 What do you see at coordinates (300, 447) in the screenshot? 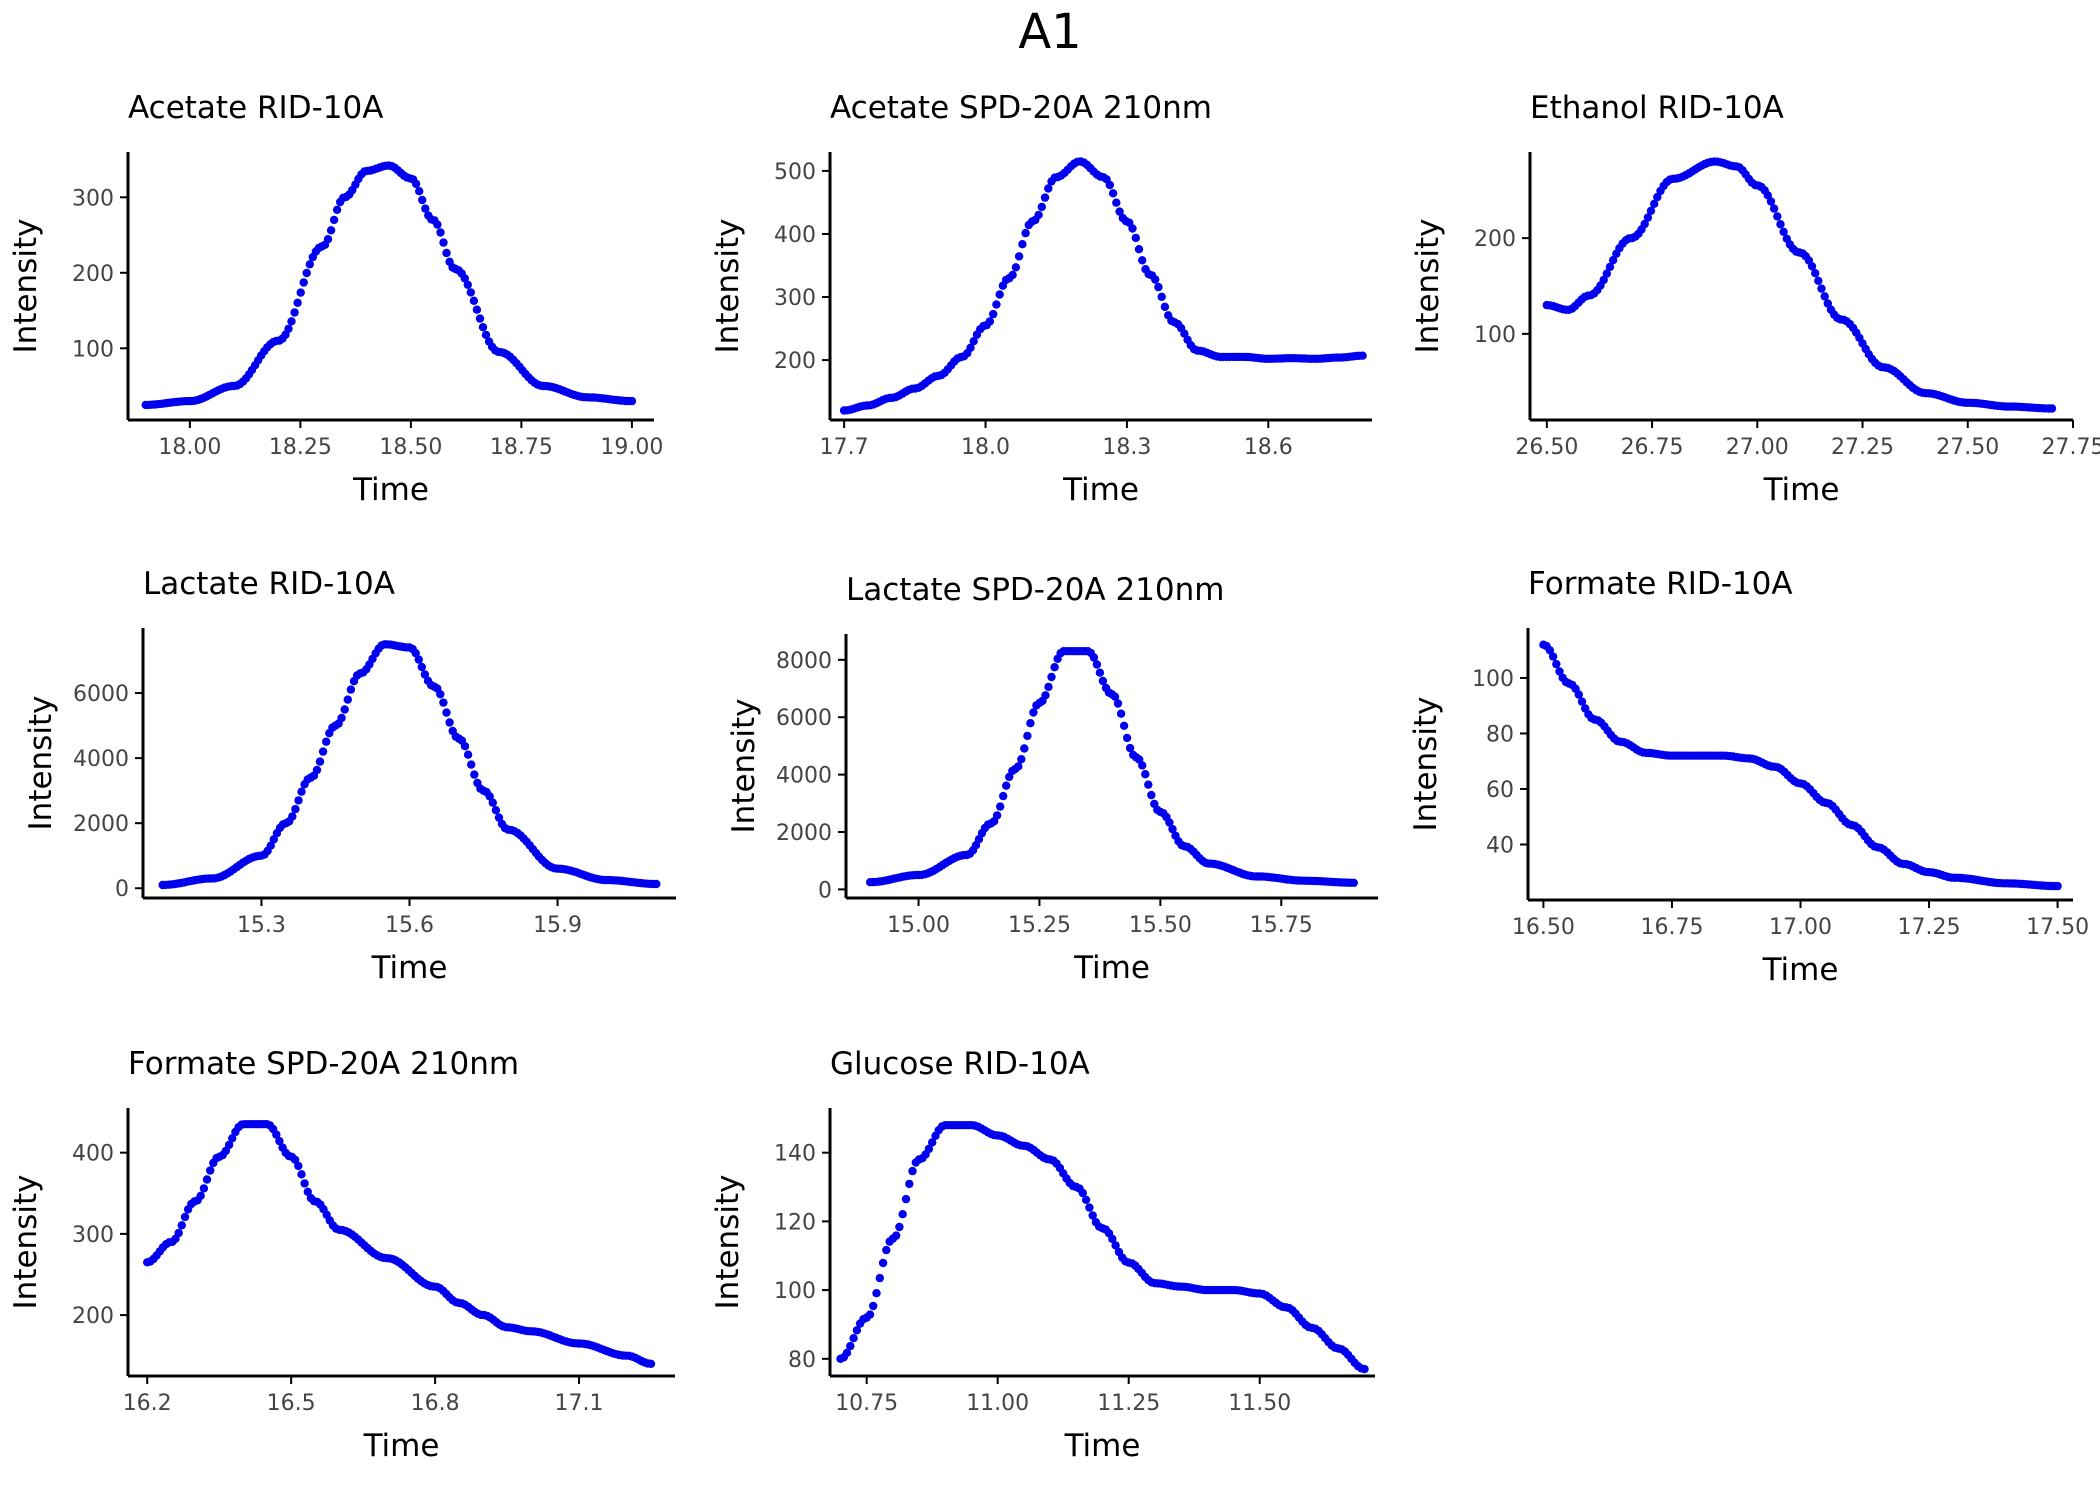
I see `x-tick-label: 18.25` at bounding box center [300, 447].